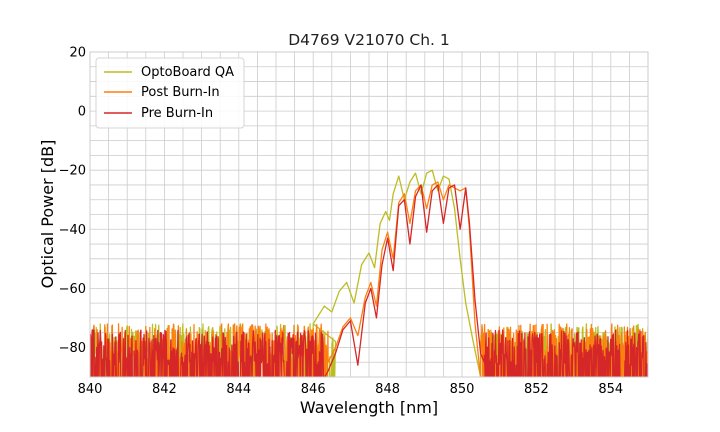  Describe the element at coordinates (187, 72) in the screenshot. I see `legend-label-optoboard-qa: OptoBoard QA` at that location.